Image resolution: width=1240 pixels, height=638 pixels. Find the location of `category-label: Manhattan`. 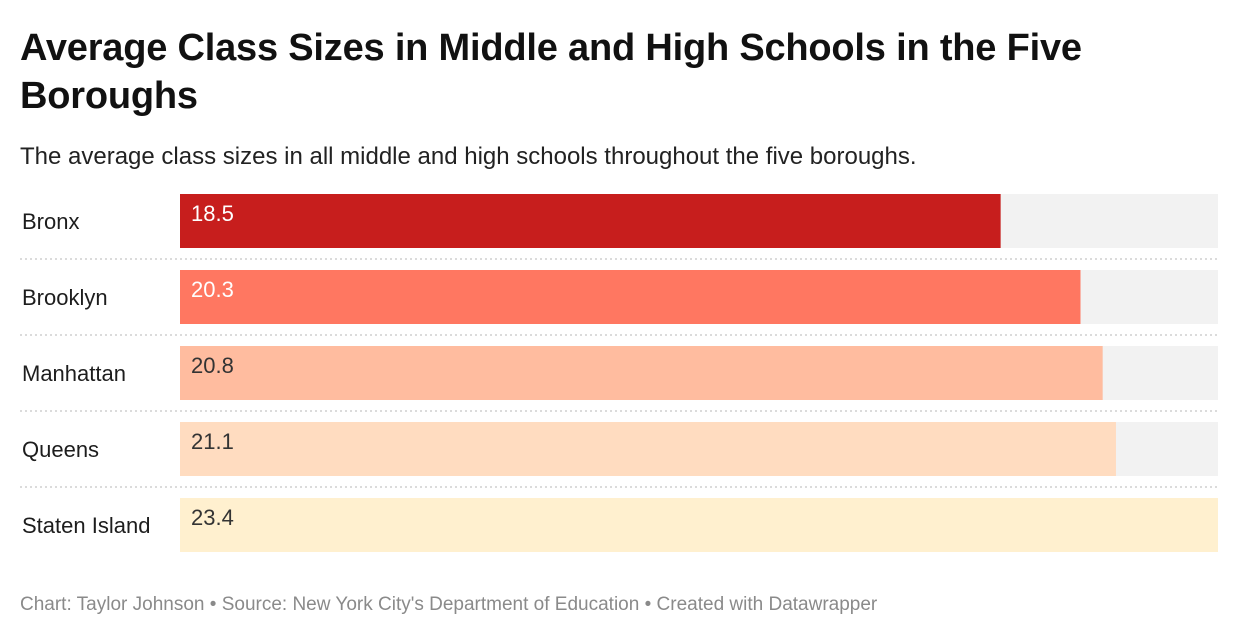

category-label: Manhattan is located at coordinates (74, 373).